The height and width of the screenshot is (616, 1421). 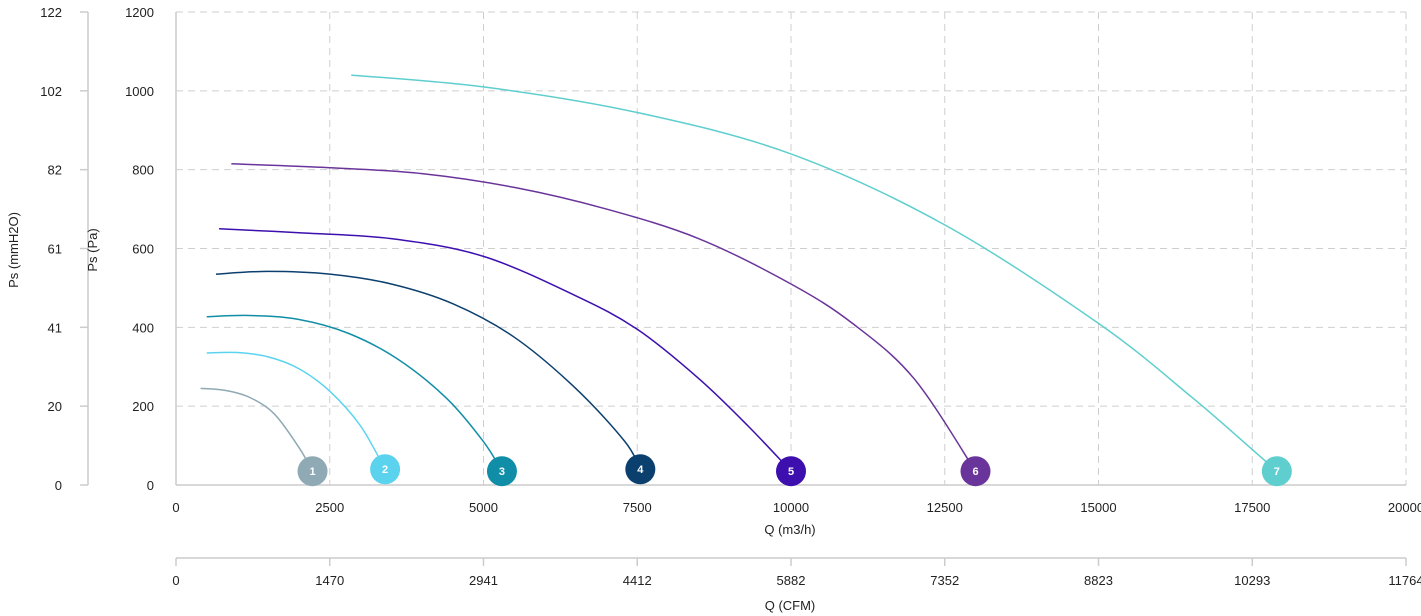 I want to click on curve-badge-label-5: 5, so click(x=791, y=472).